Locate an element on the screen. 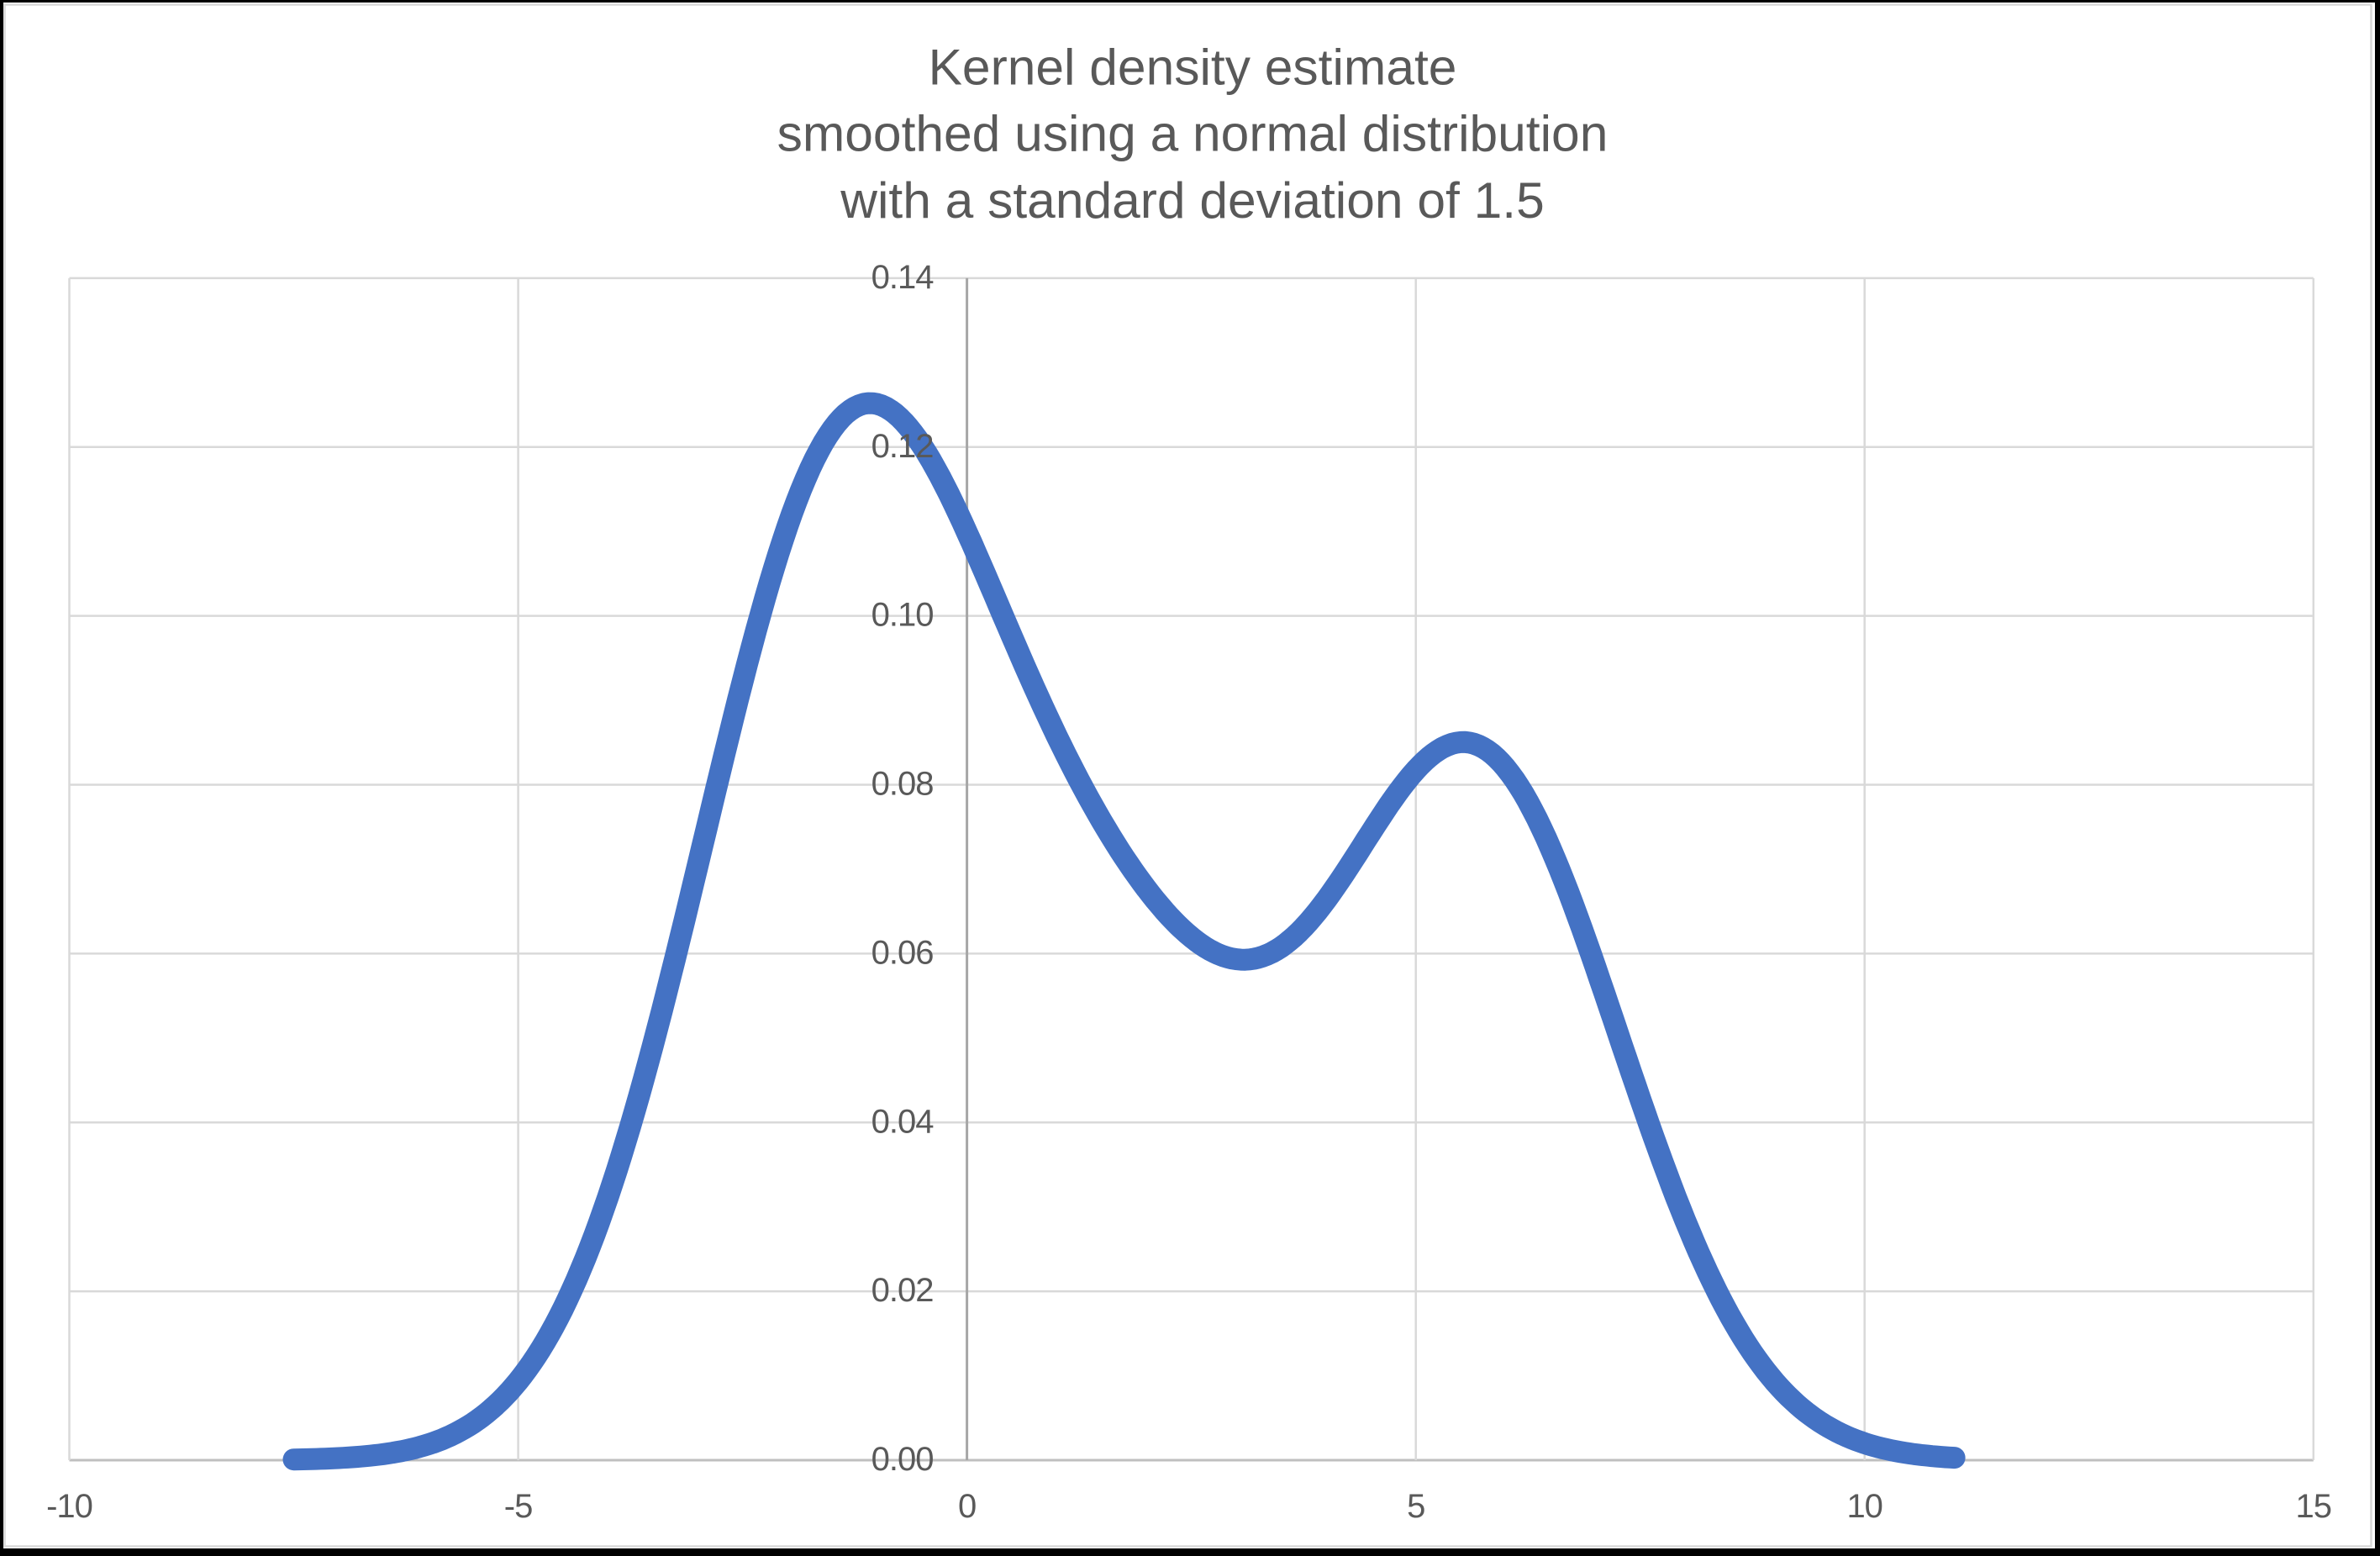 The height and width of the screenshot is (1556, 2380). svg-text: 0.04 is located at coordinates (903, 1121).